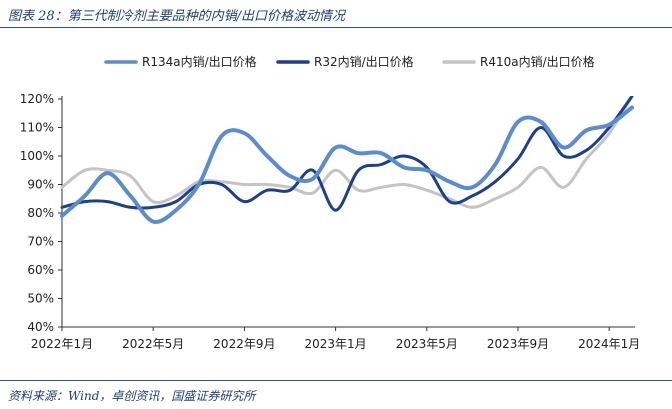  I want to click on y-tick-label: 120%, so click(37, 99).